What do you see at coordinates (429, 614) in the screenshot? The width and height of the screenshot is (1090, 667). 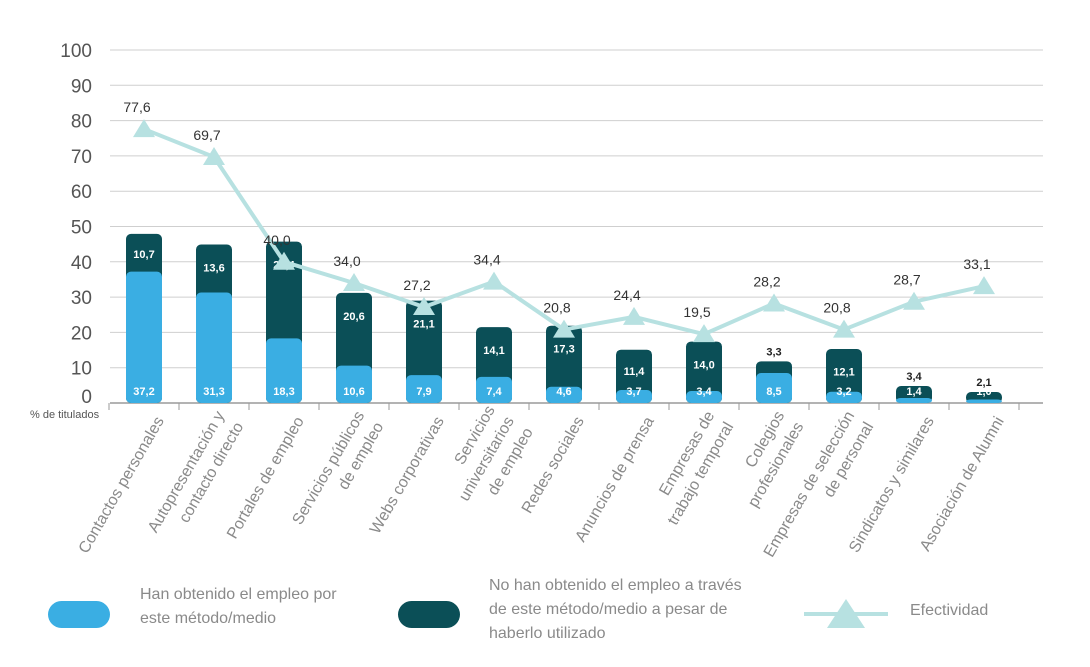 I see `legend-swatch-not-obtained` at bounding box center [429, 614].